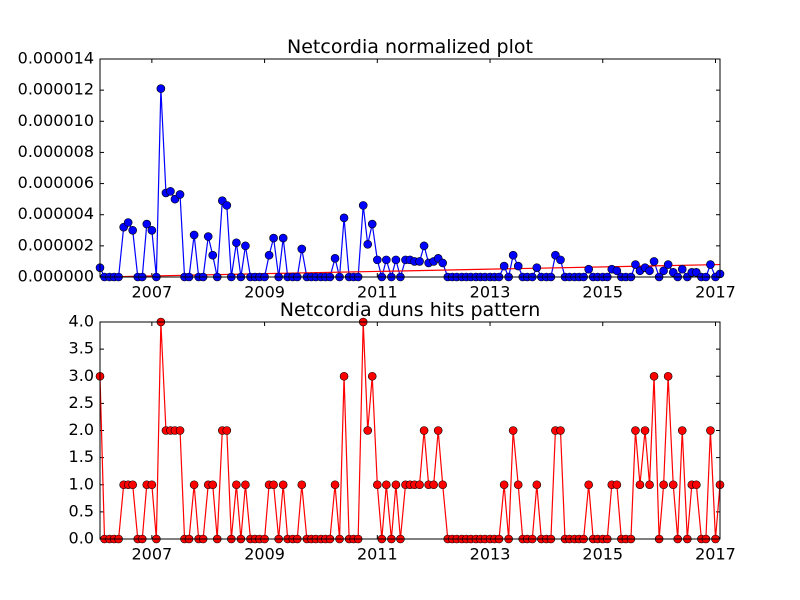 The width and height of the screenshot is (800, 600). What do you see at coordinates (56, 182) in the screenshot?
I see `y-tick-label: 0.000006` at bounding box center [56, 182].